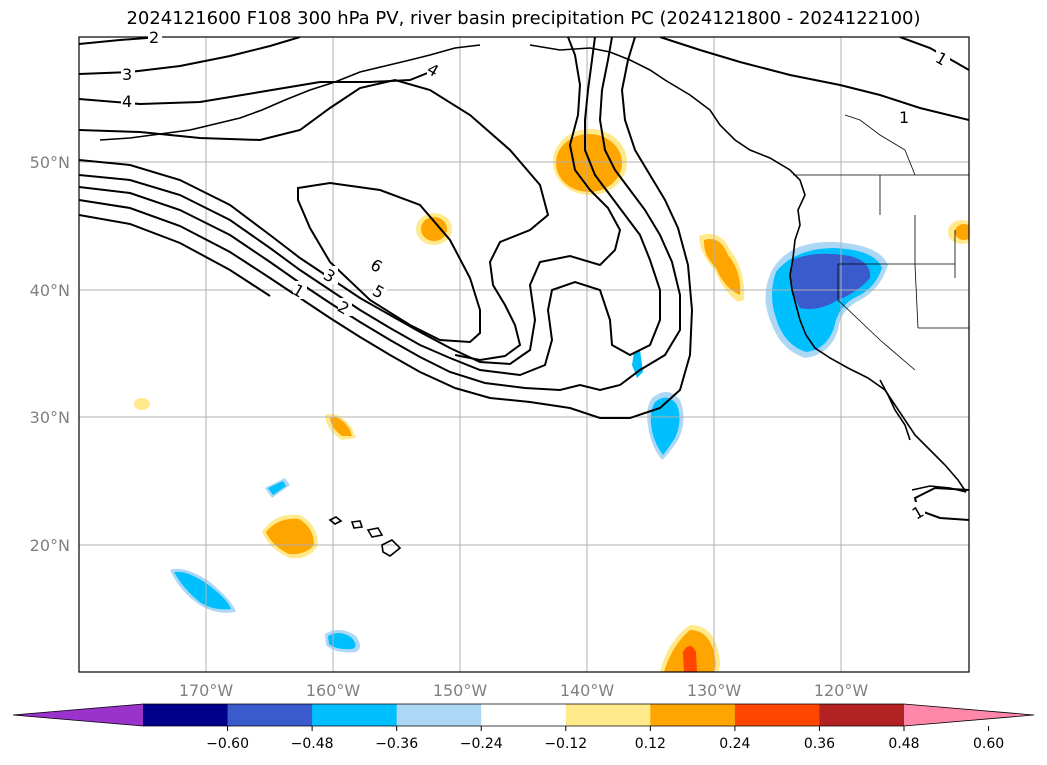 Image resolution: width=1047 pixels, height=765 pixels. I want to click on contour-label: 2, so click(154, 37).